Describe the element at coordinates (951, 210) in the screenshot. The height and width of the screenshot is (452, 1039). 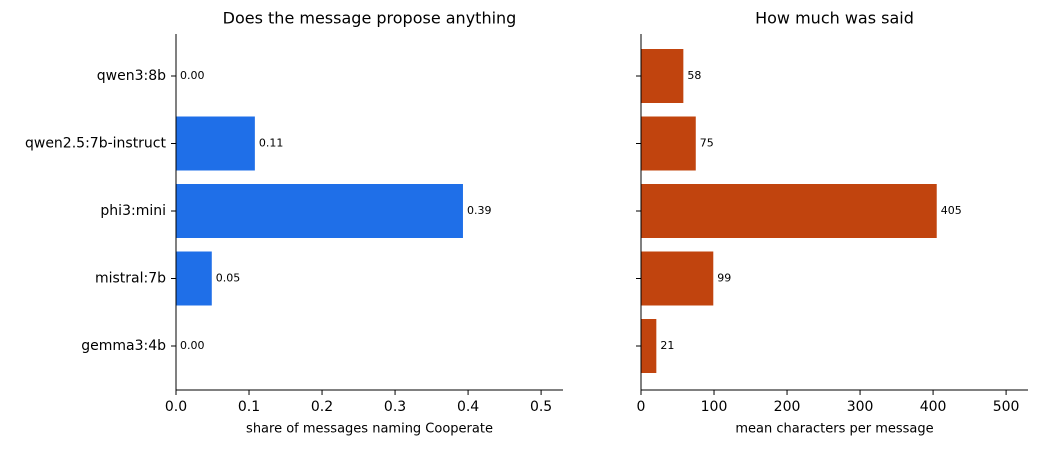
I see `value-label: 405` at that location.